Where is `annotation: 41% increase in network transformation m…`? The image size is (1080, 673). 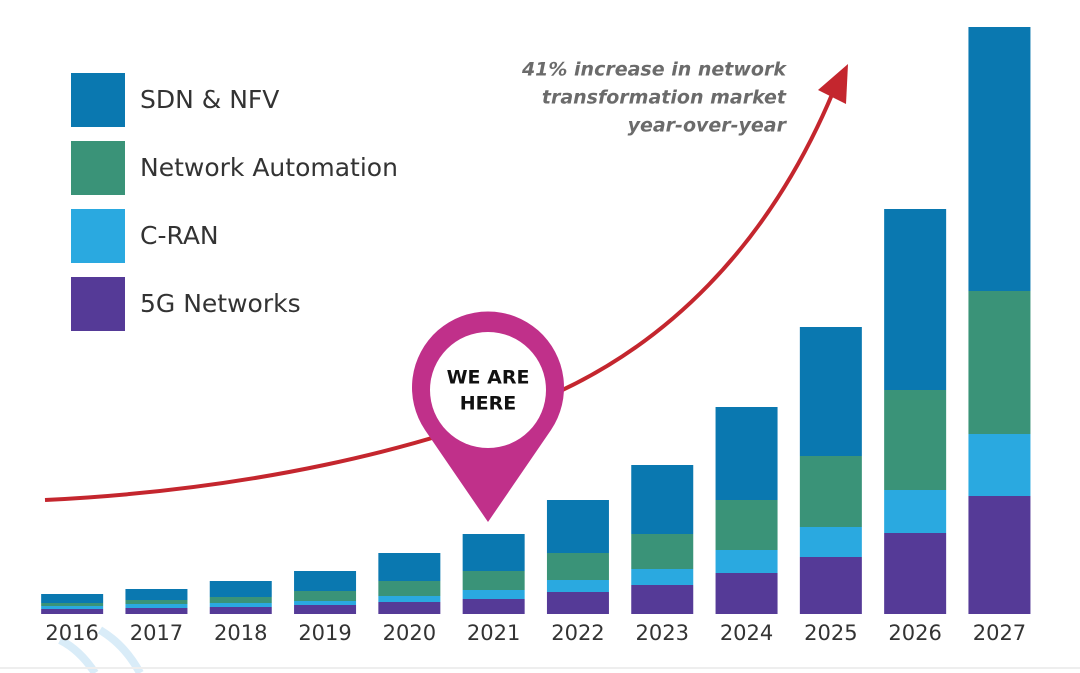 annotation: 41% increase in network transformation m… is located at coordinates (654, 98).